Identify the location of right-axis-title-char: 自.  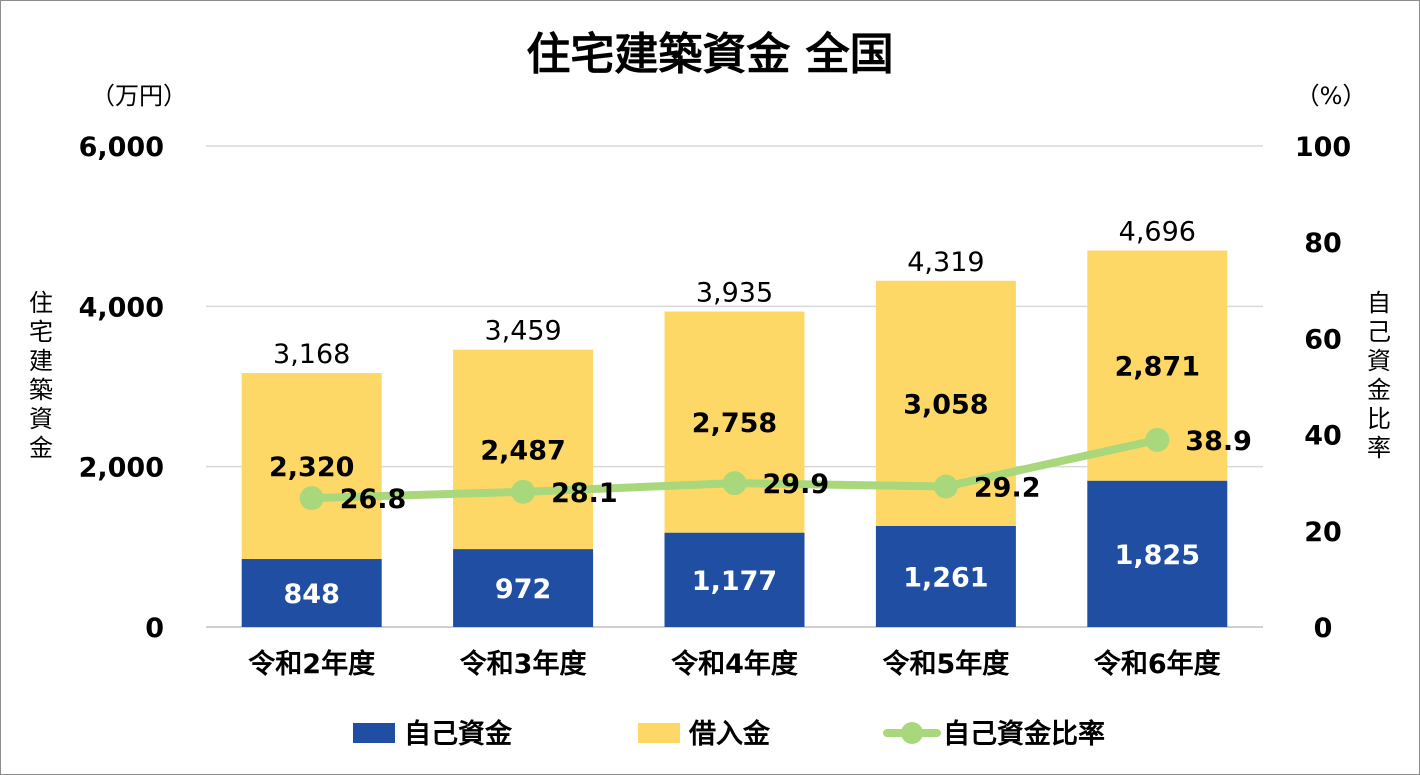
(1379, 303).